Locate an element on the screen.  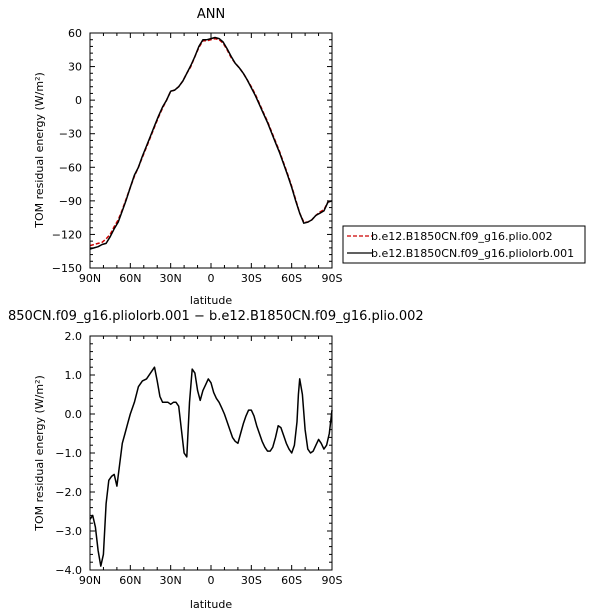
bottom-x-tick-label: 60N is located at coordinates (130, 580).